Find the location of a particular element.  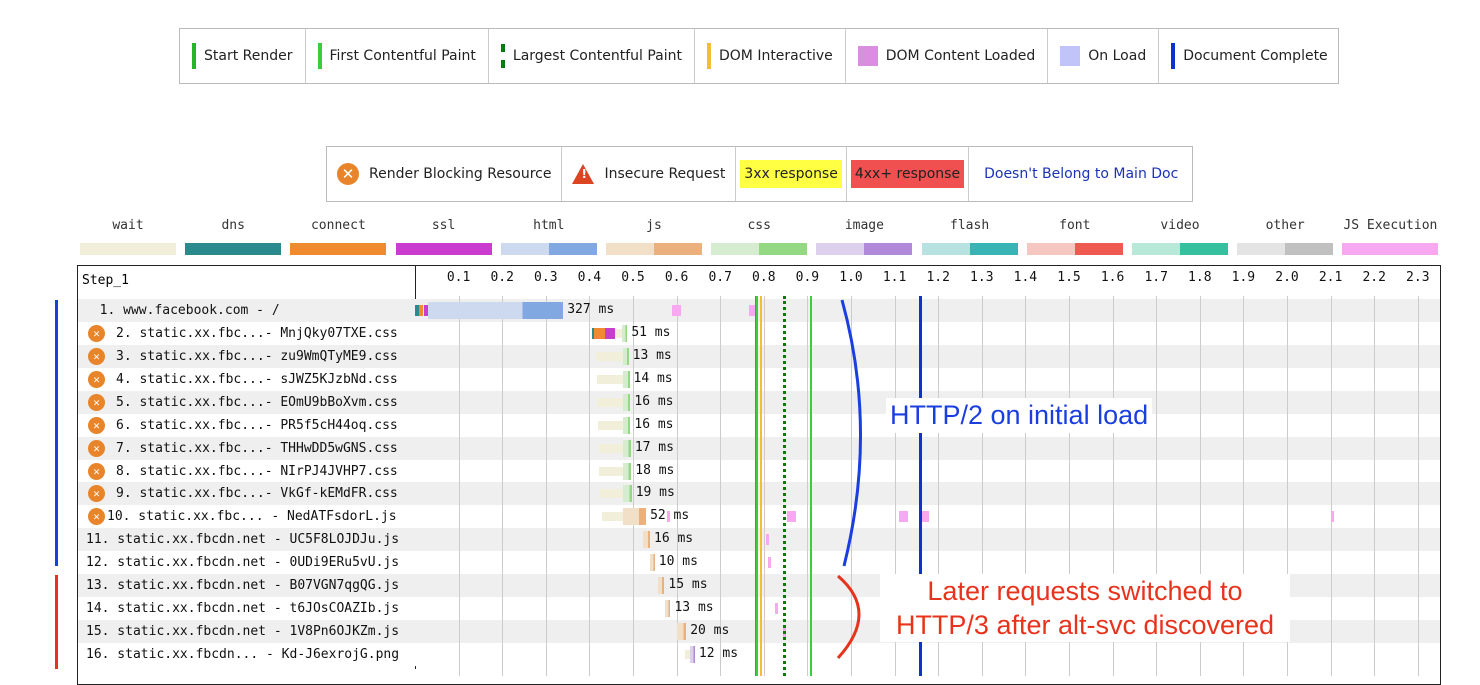

table-row: ✕ 3. static.xx.fbc...- zu9WmQTyME9.css is located at coordinates (759, 356).